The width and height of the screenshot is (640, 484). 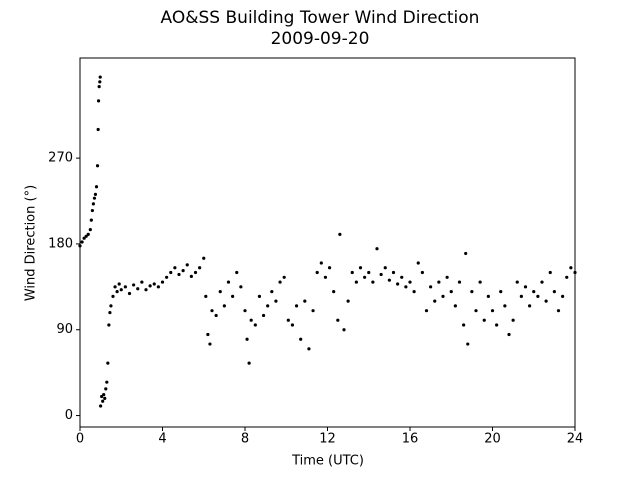 What do you see at coordinates (60, 243) in the screenshot?
I see `y-tick-label: 180` at bounding box center [60, 243].